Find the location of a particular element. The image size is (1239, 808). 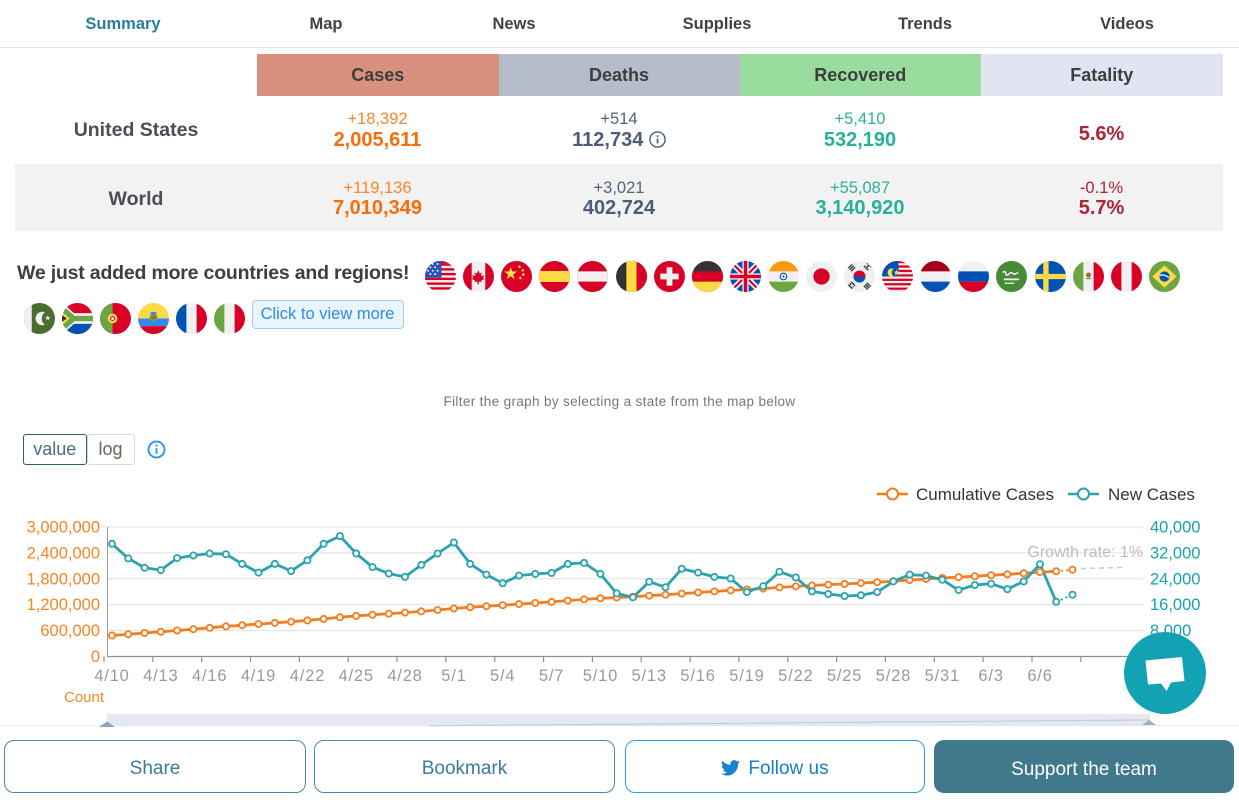

svg-text: 5/19 is located at coordinates (746, 676).